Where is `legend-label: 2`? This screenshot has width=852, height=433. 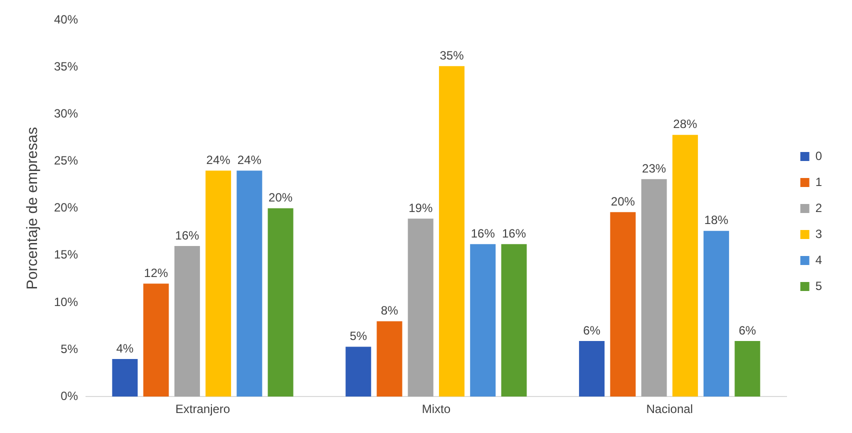
legend-label: 2 is located at coordinates (818, 207).